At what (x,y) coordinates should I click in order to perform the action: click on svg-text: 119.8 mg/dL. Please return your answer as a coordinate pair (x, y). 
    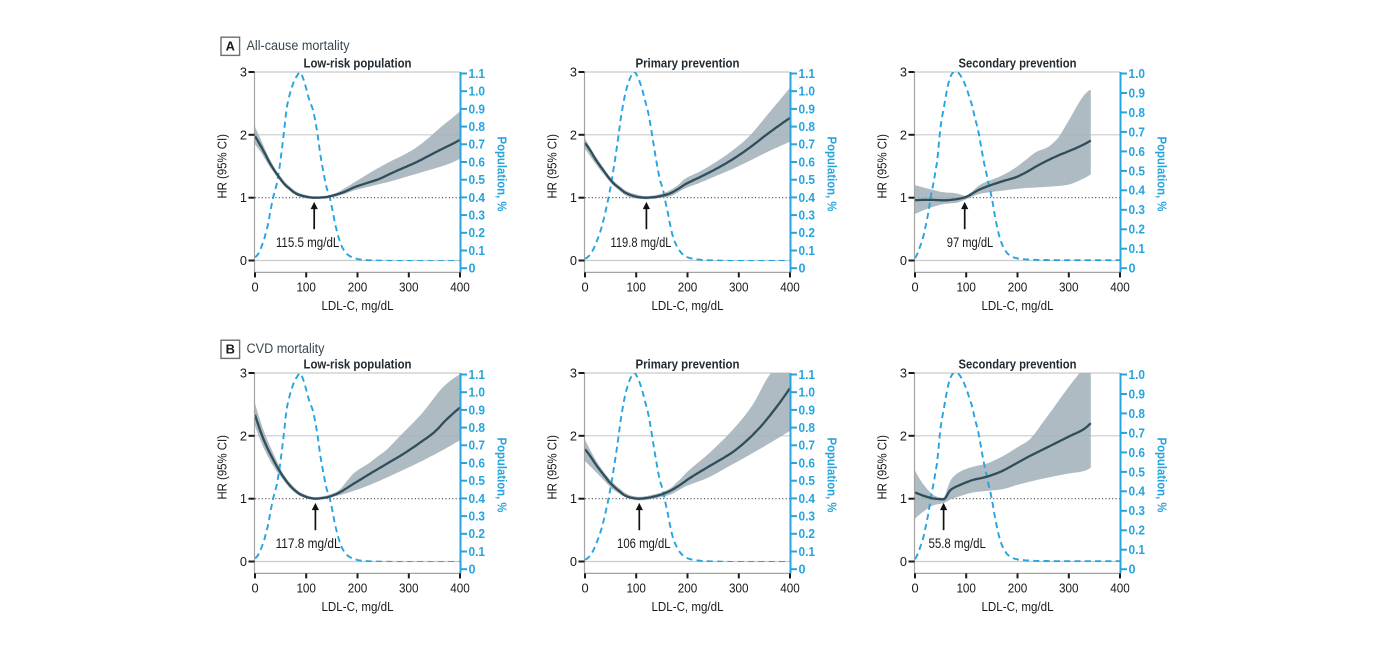
    Looking at the image, I should click on (641, 242).